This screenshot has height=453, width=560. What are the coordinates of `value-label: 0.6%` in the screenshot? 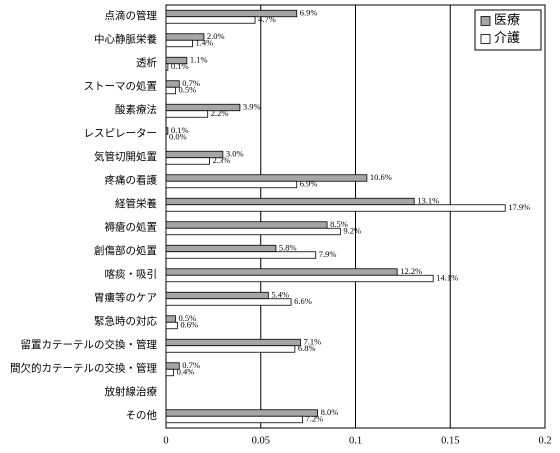 It's located at (189, 324).